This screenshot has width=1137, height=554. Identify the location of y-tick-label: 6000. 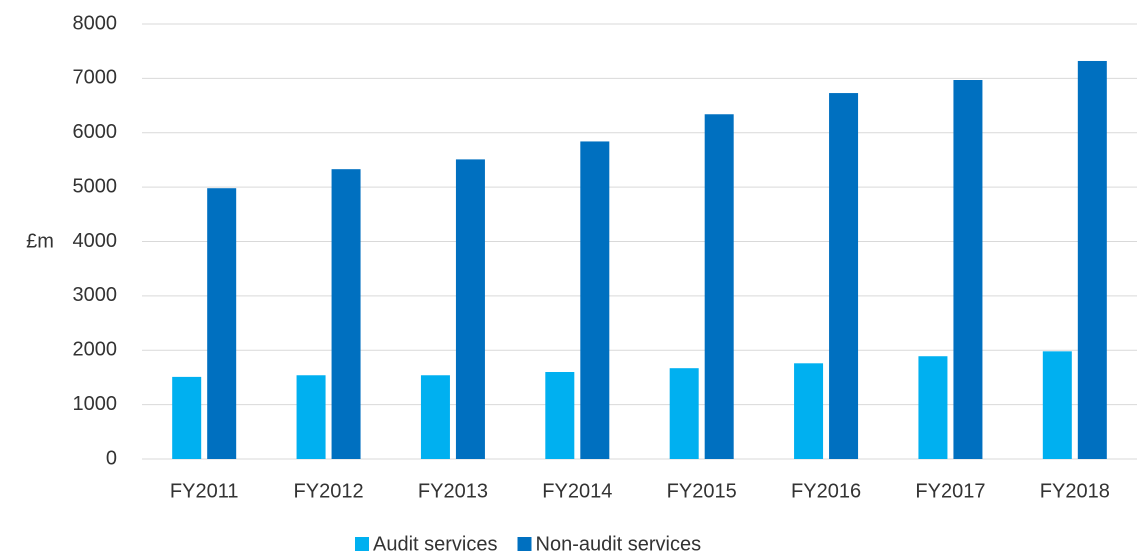
(95, 132).